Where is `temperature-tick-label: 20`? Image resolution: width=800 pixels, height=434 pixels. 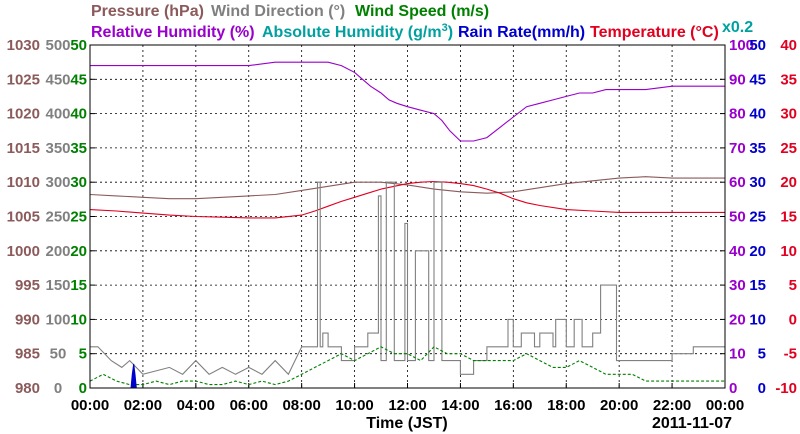 temperature-tick-label: 20 is located at coordinates (788, 182).